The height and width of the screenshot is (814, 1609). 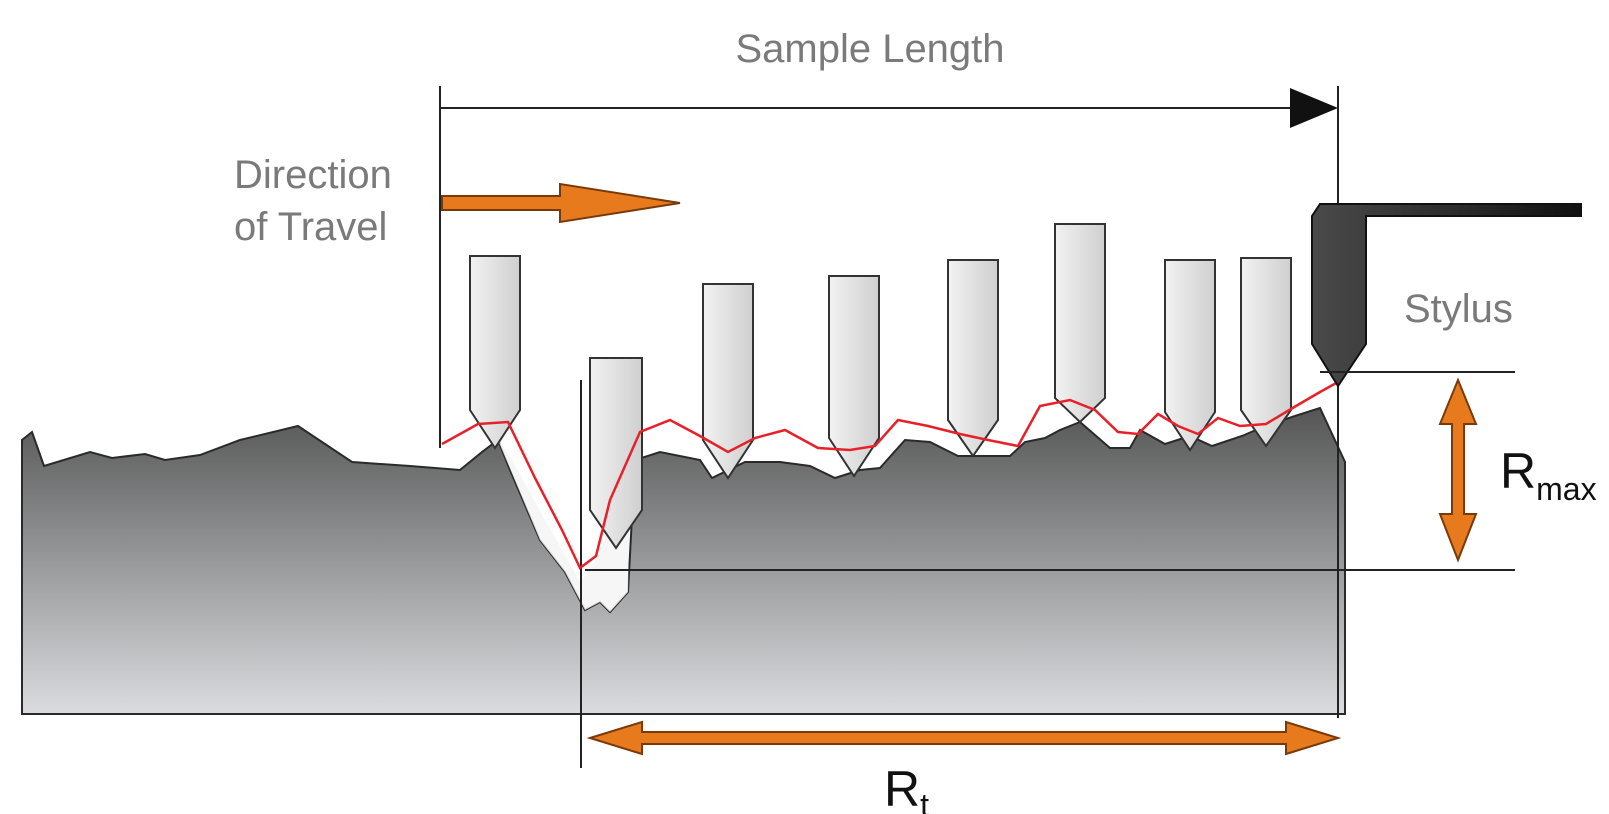 What do you see at coordinates (906, 787) in the screenshot?
I see `rt-label: Rt` at bounding box center [906, 787].